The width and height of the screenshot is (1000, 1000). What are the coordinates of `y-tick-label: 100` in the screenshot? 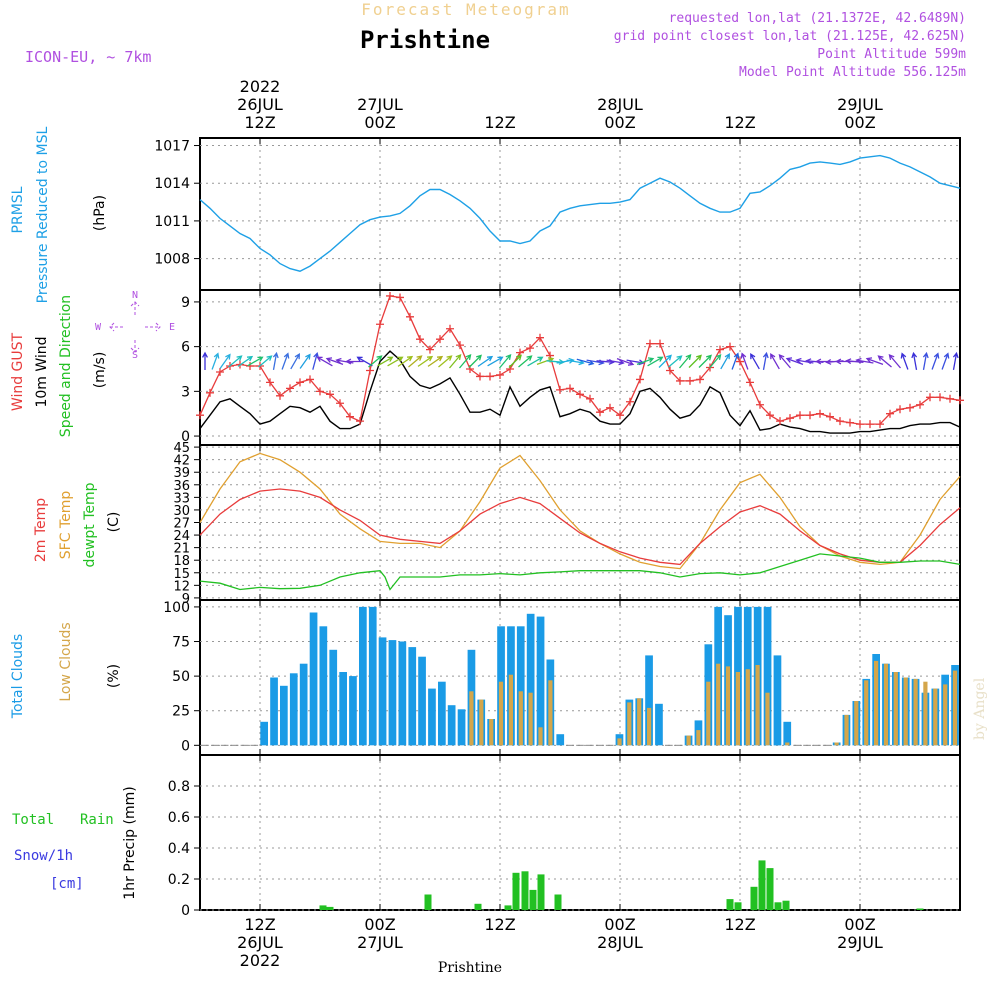 It's located at (176, 608).